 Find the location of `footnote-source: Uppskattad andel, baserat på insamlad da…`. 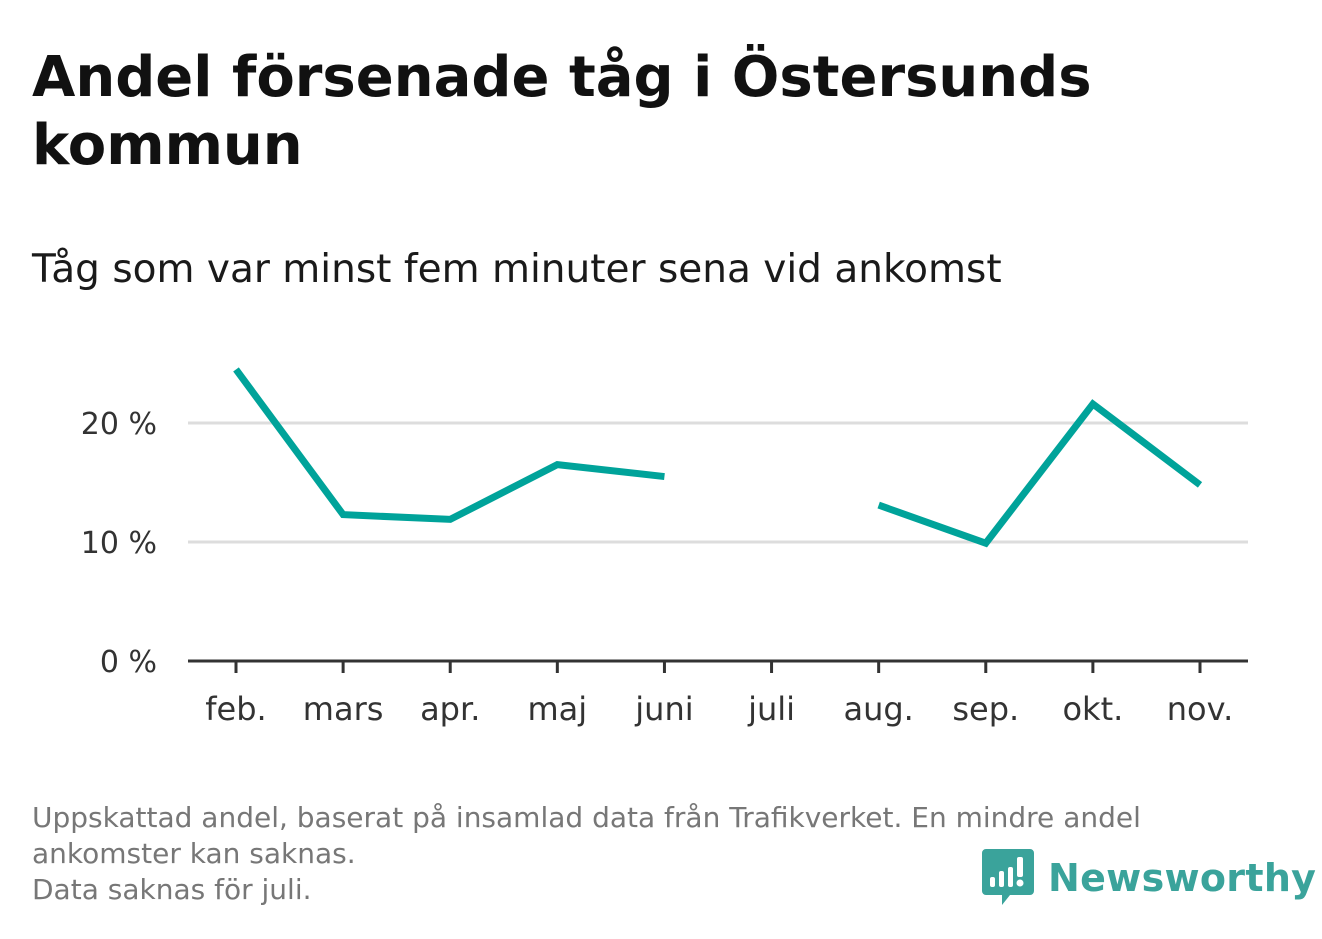

footnote-source: Uppskattad andel, baserat på insamlad da… is located at coordinates (586, 835).